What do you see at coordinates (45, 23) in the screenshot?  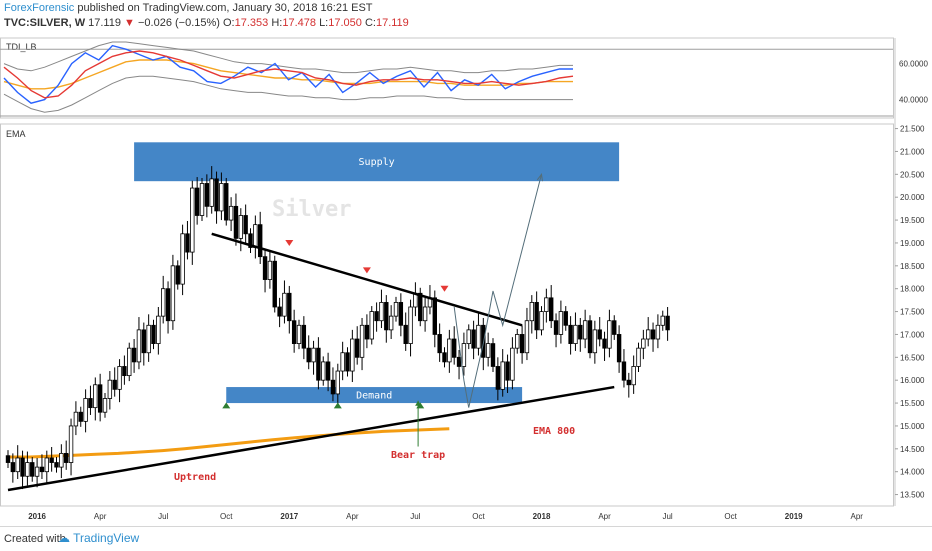 I see `symbol-label: TVC:SILVER, W` at bounding box center [45, 23].